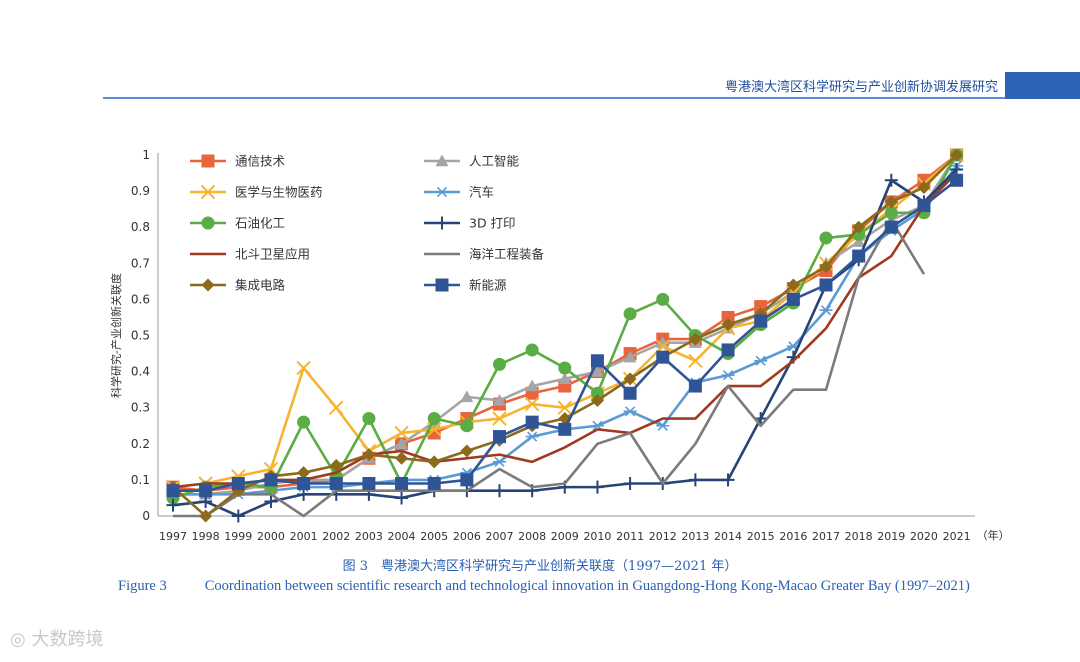  I want to click on x-tick-label: 2016, so click(793, 536).